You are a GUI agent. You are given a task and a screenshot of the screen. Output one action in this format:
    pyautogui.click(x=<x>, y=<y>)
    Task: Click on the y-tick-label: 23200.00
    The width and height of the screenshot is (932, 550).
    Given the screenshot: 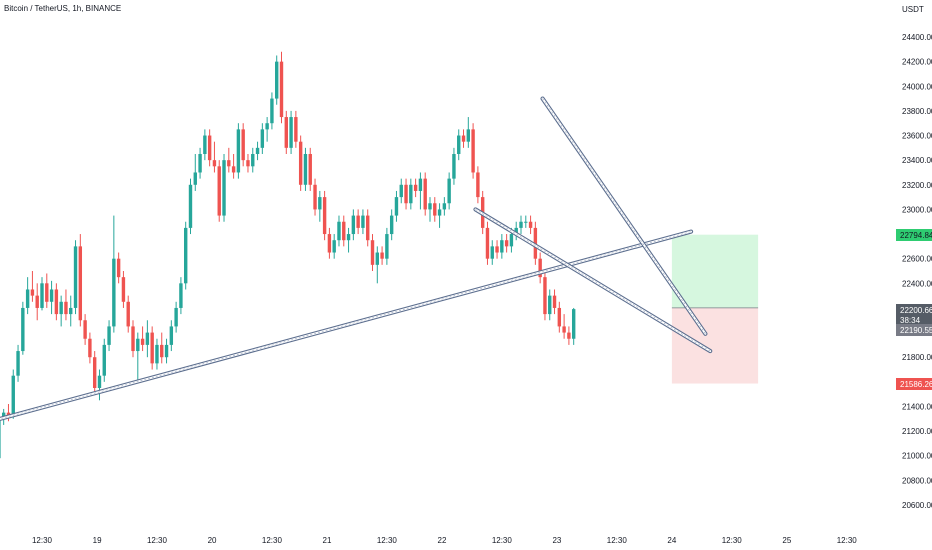 What is the action you would take?
    pyautogui.click(x=917, y=185)
    